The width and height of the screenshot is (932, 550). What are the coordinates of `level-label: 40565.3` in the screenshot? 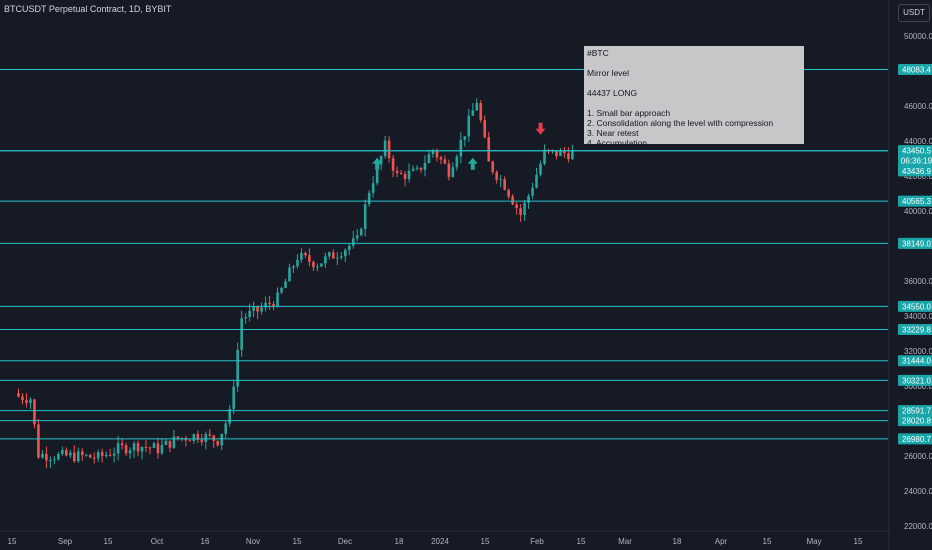 It's located at (916, 201).